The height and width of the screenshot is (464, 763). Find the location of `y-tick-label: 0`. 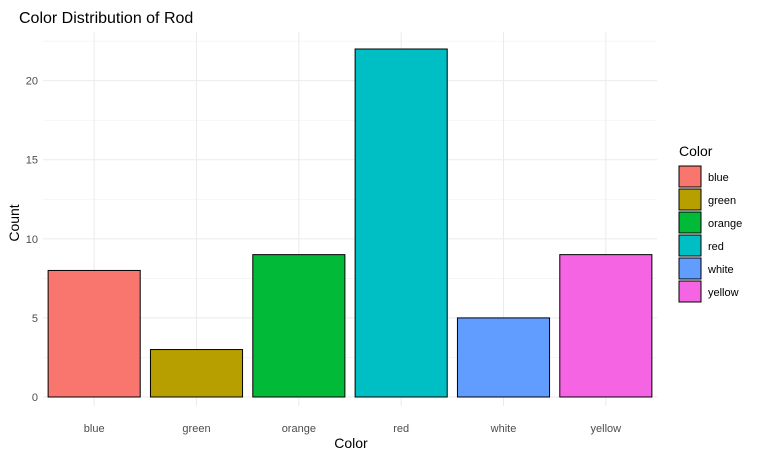

y-tick-label: 0 is located at coordinates (35, 398).